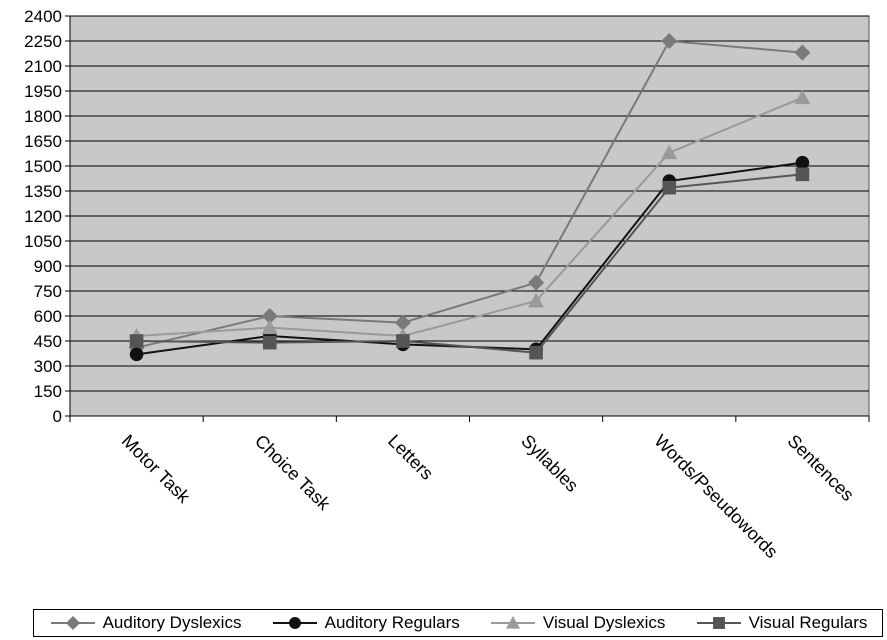  Describe the element at coordinates (392, 622) in the screenshot. I see `legend-label: Auditory Regulars` at that location.